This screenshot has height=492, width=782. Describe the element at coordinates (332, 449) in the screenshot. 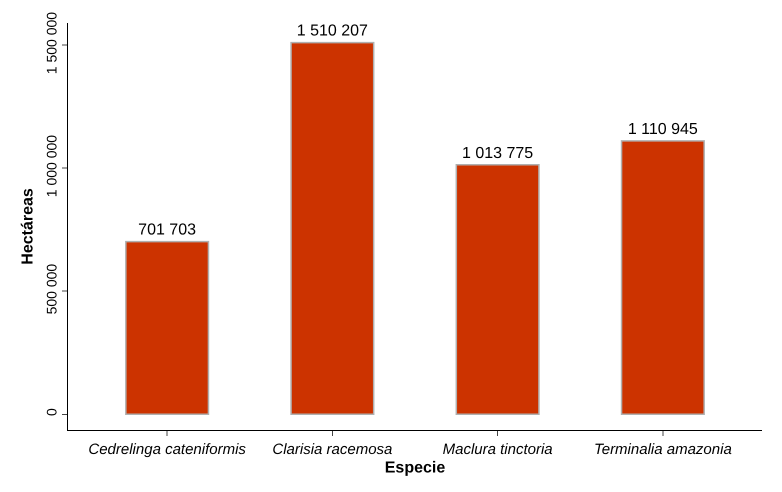

I see `x-tick-label: Clarisia racemosa` at that location.